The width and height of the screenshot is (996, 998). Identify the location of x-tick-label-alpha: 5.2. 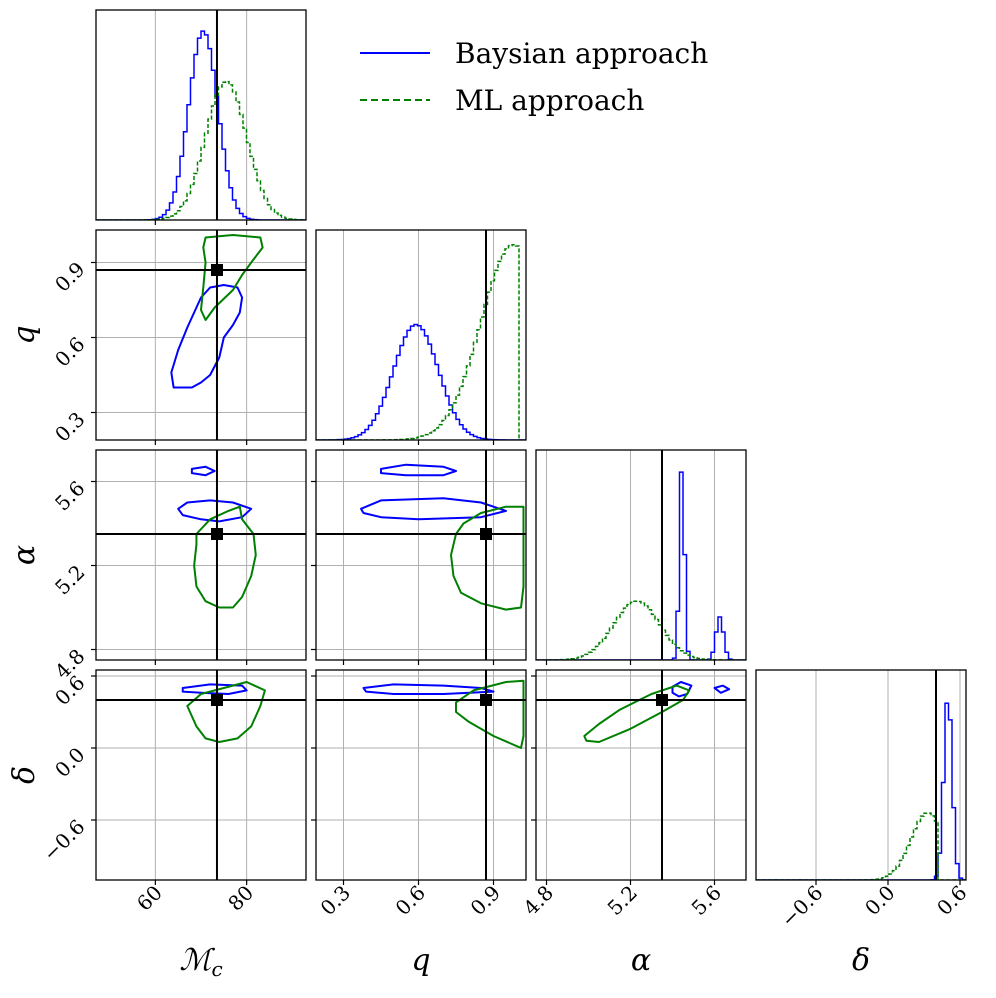
(622, 900).